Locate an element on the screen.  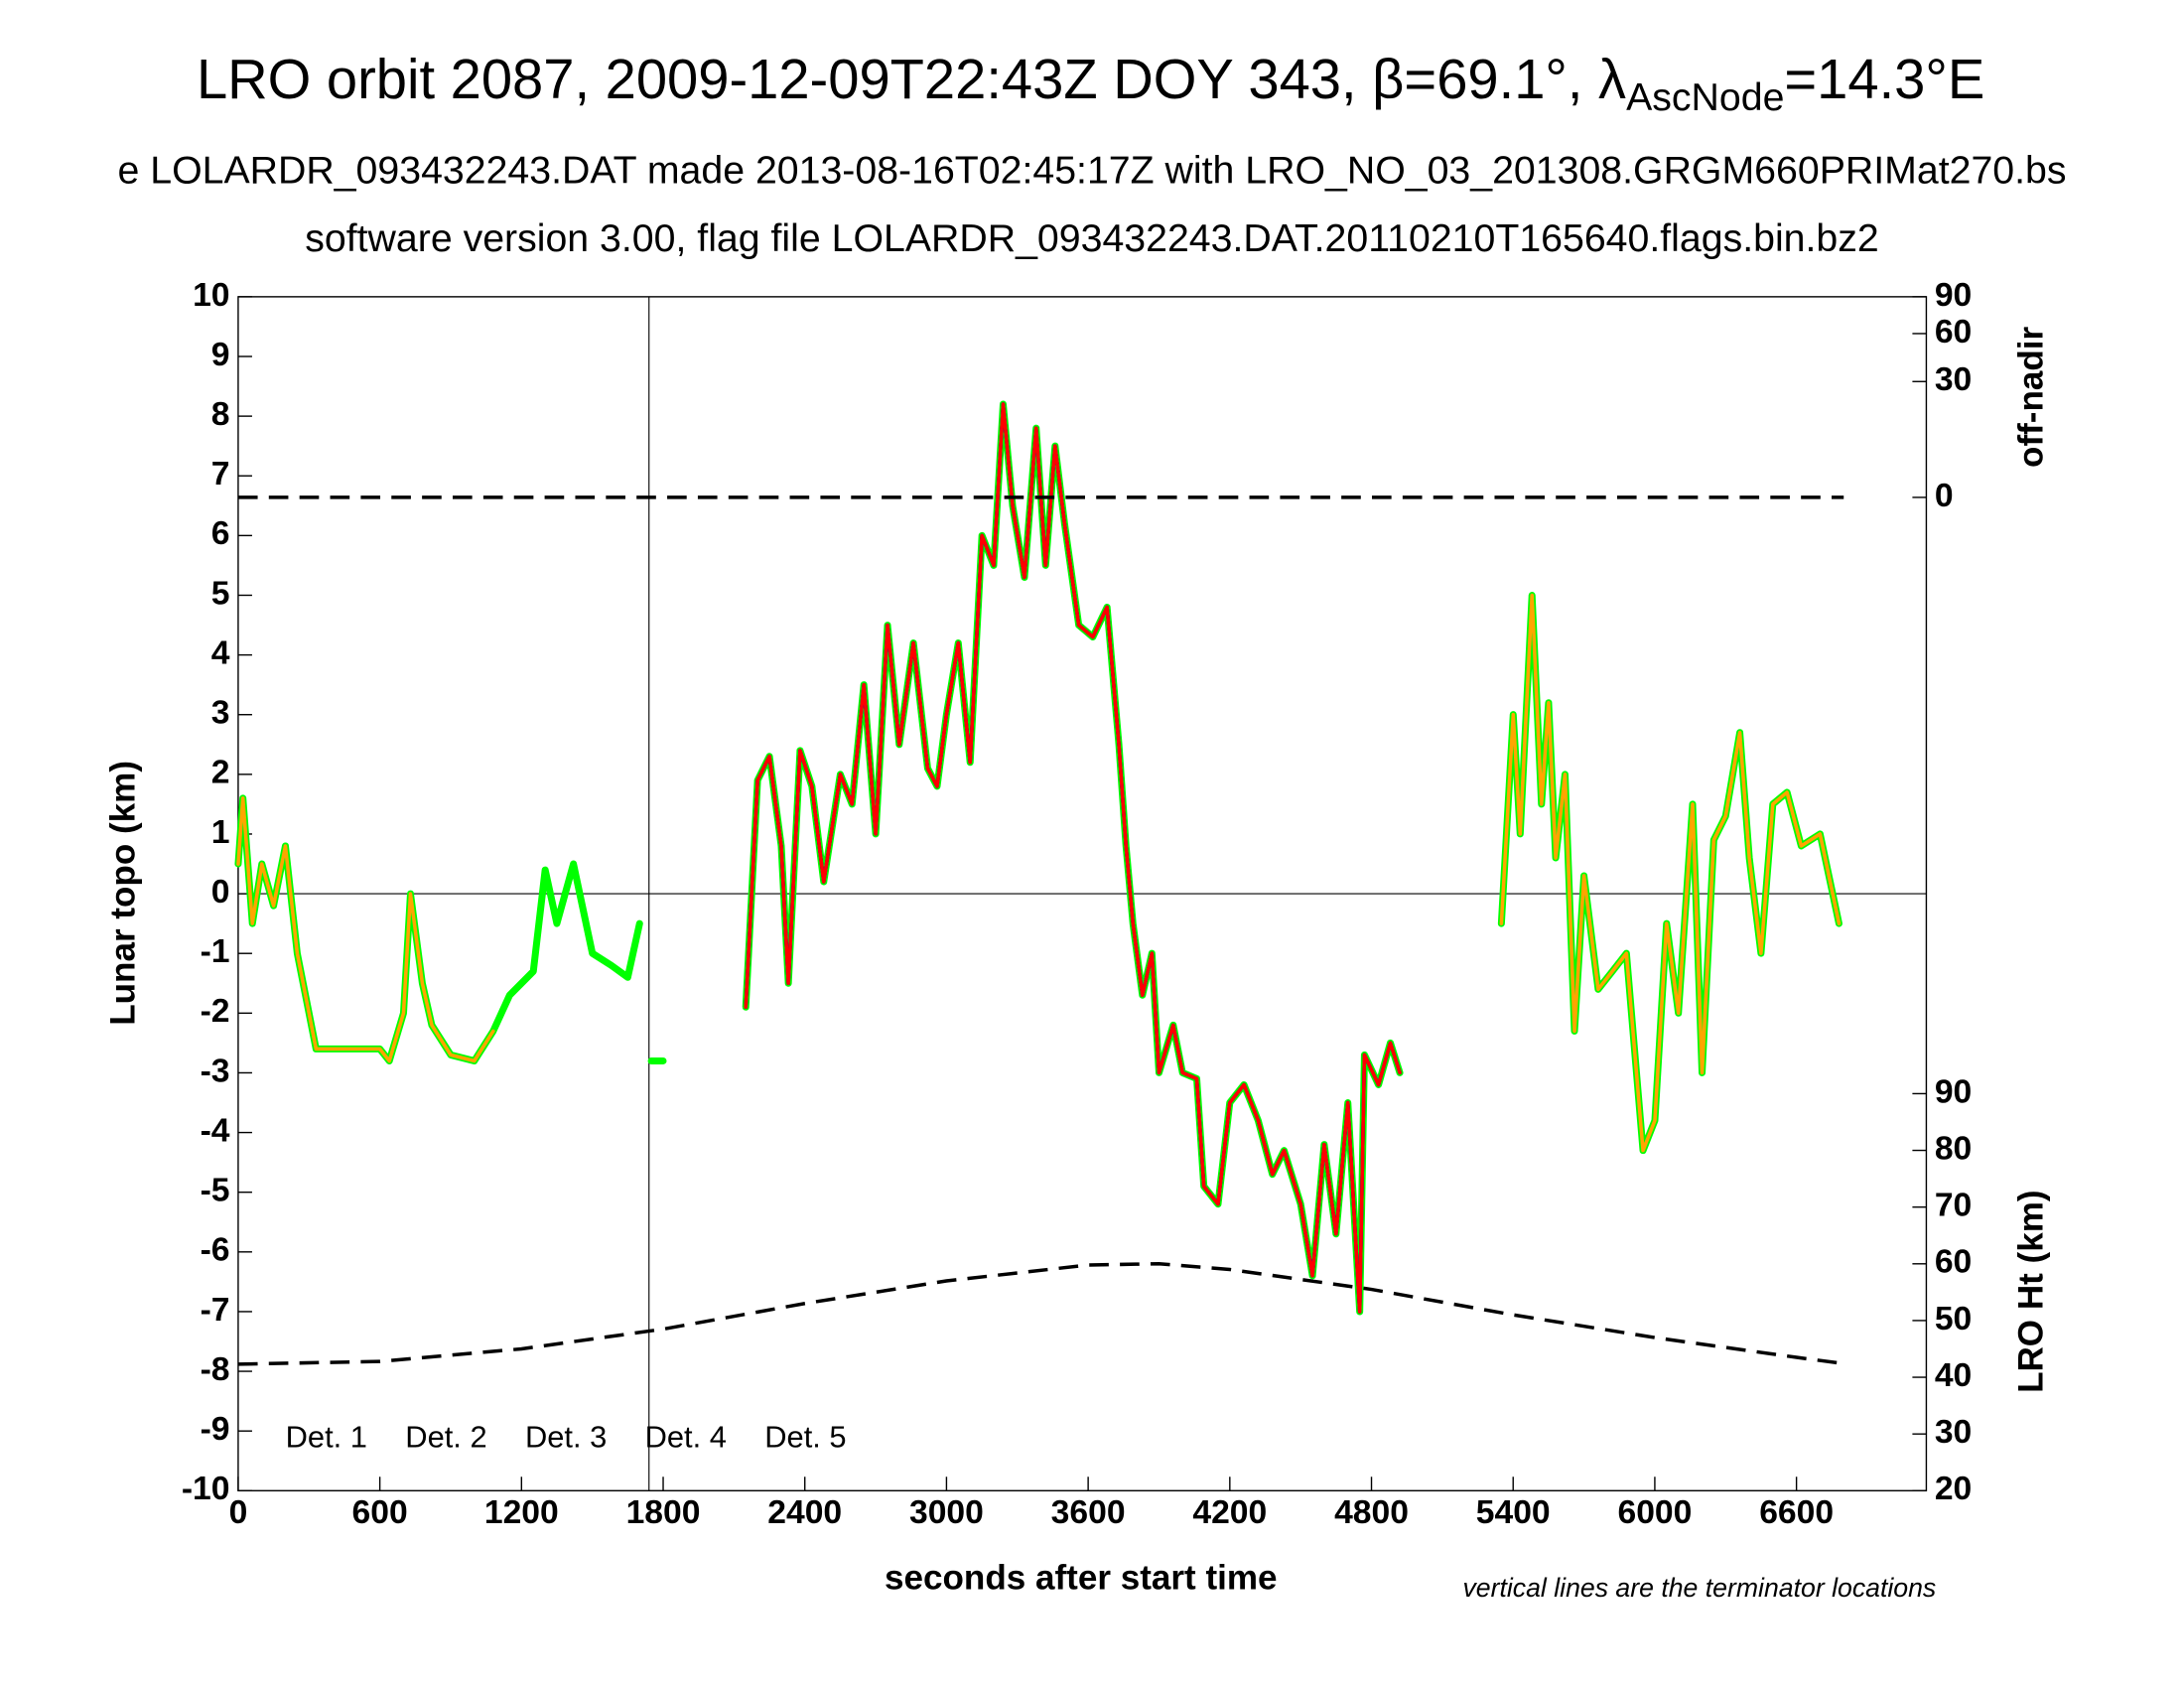
y-tick-label: 1 is located at coordinates (220, 832).